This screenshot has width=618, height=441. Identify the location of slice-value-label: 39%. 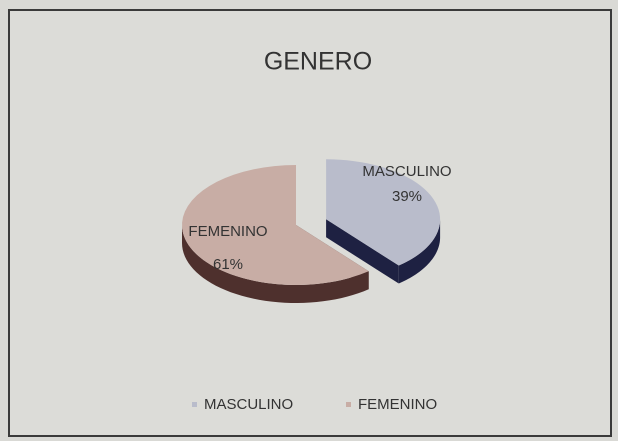
(407, 196).